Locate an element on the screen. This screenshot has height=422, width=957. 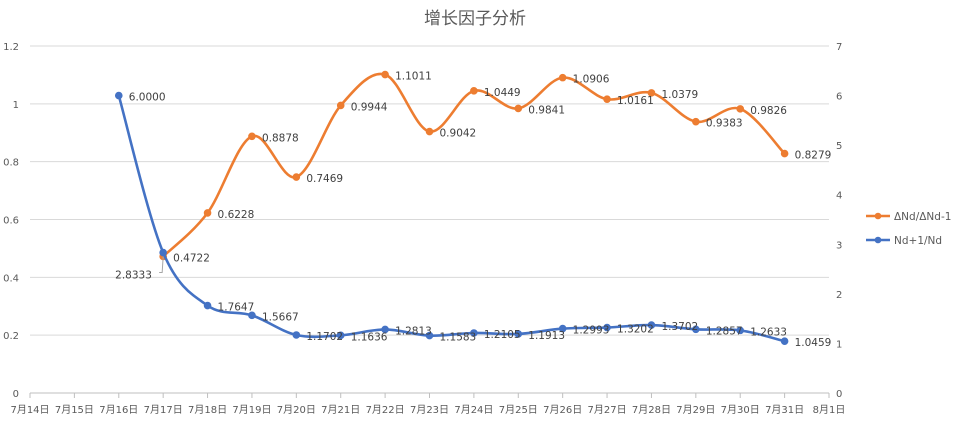
data-label-growth-ratio: 0.9841 is located at coordinates (546, 110).